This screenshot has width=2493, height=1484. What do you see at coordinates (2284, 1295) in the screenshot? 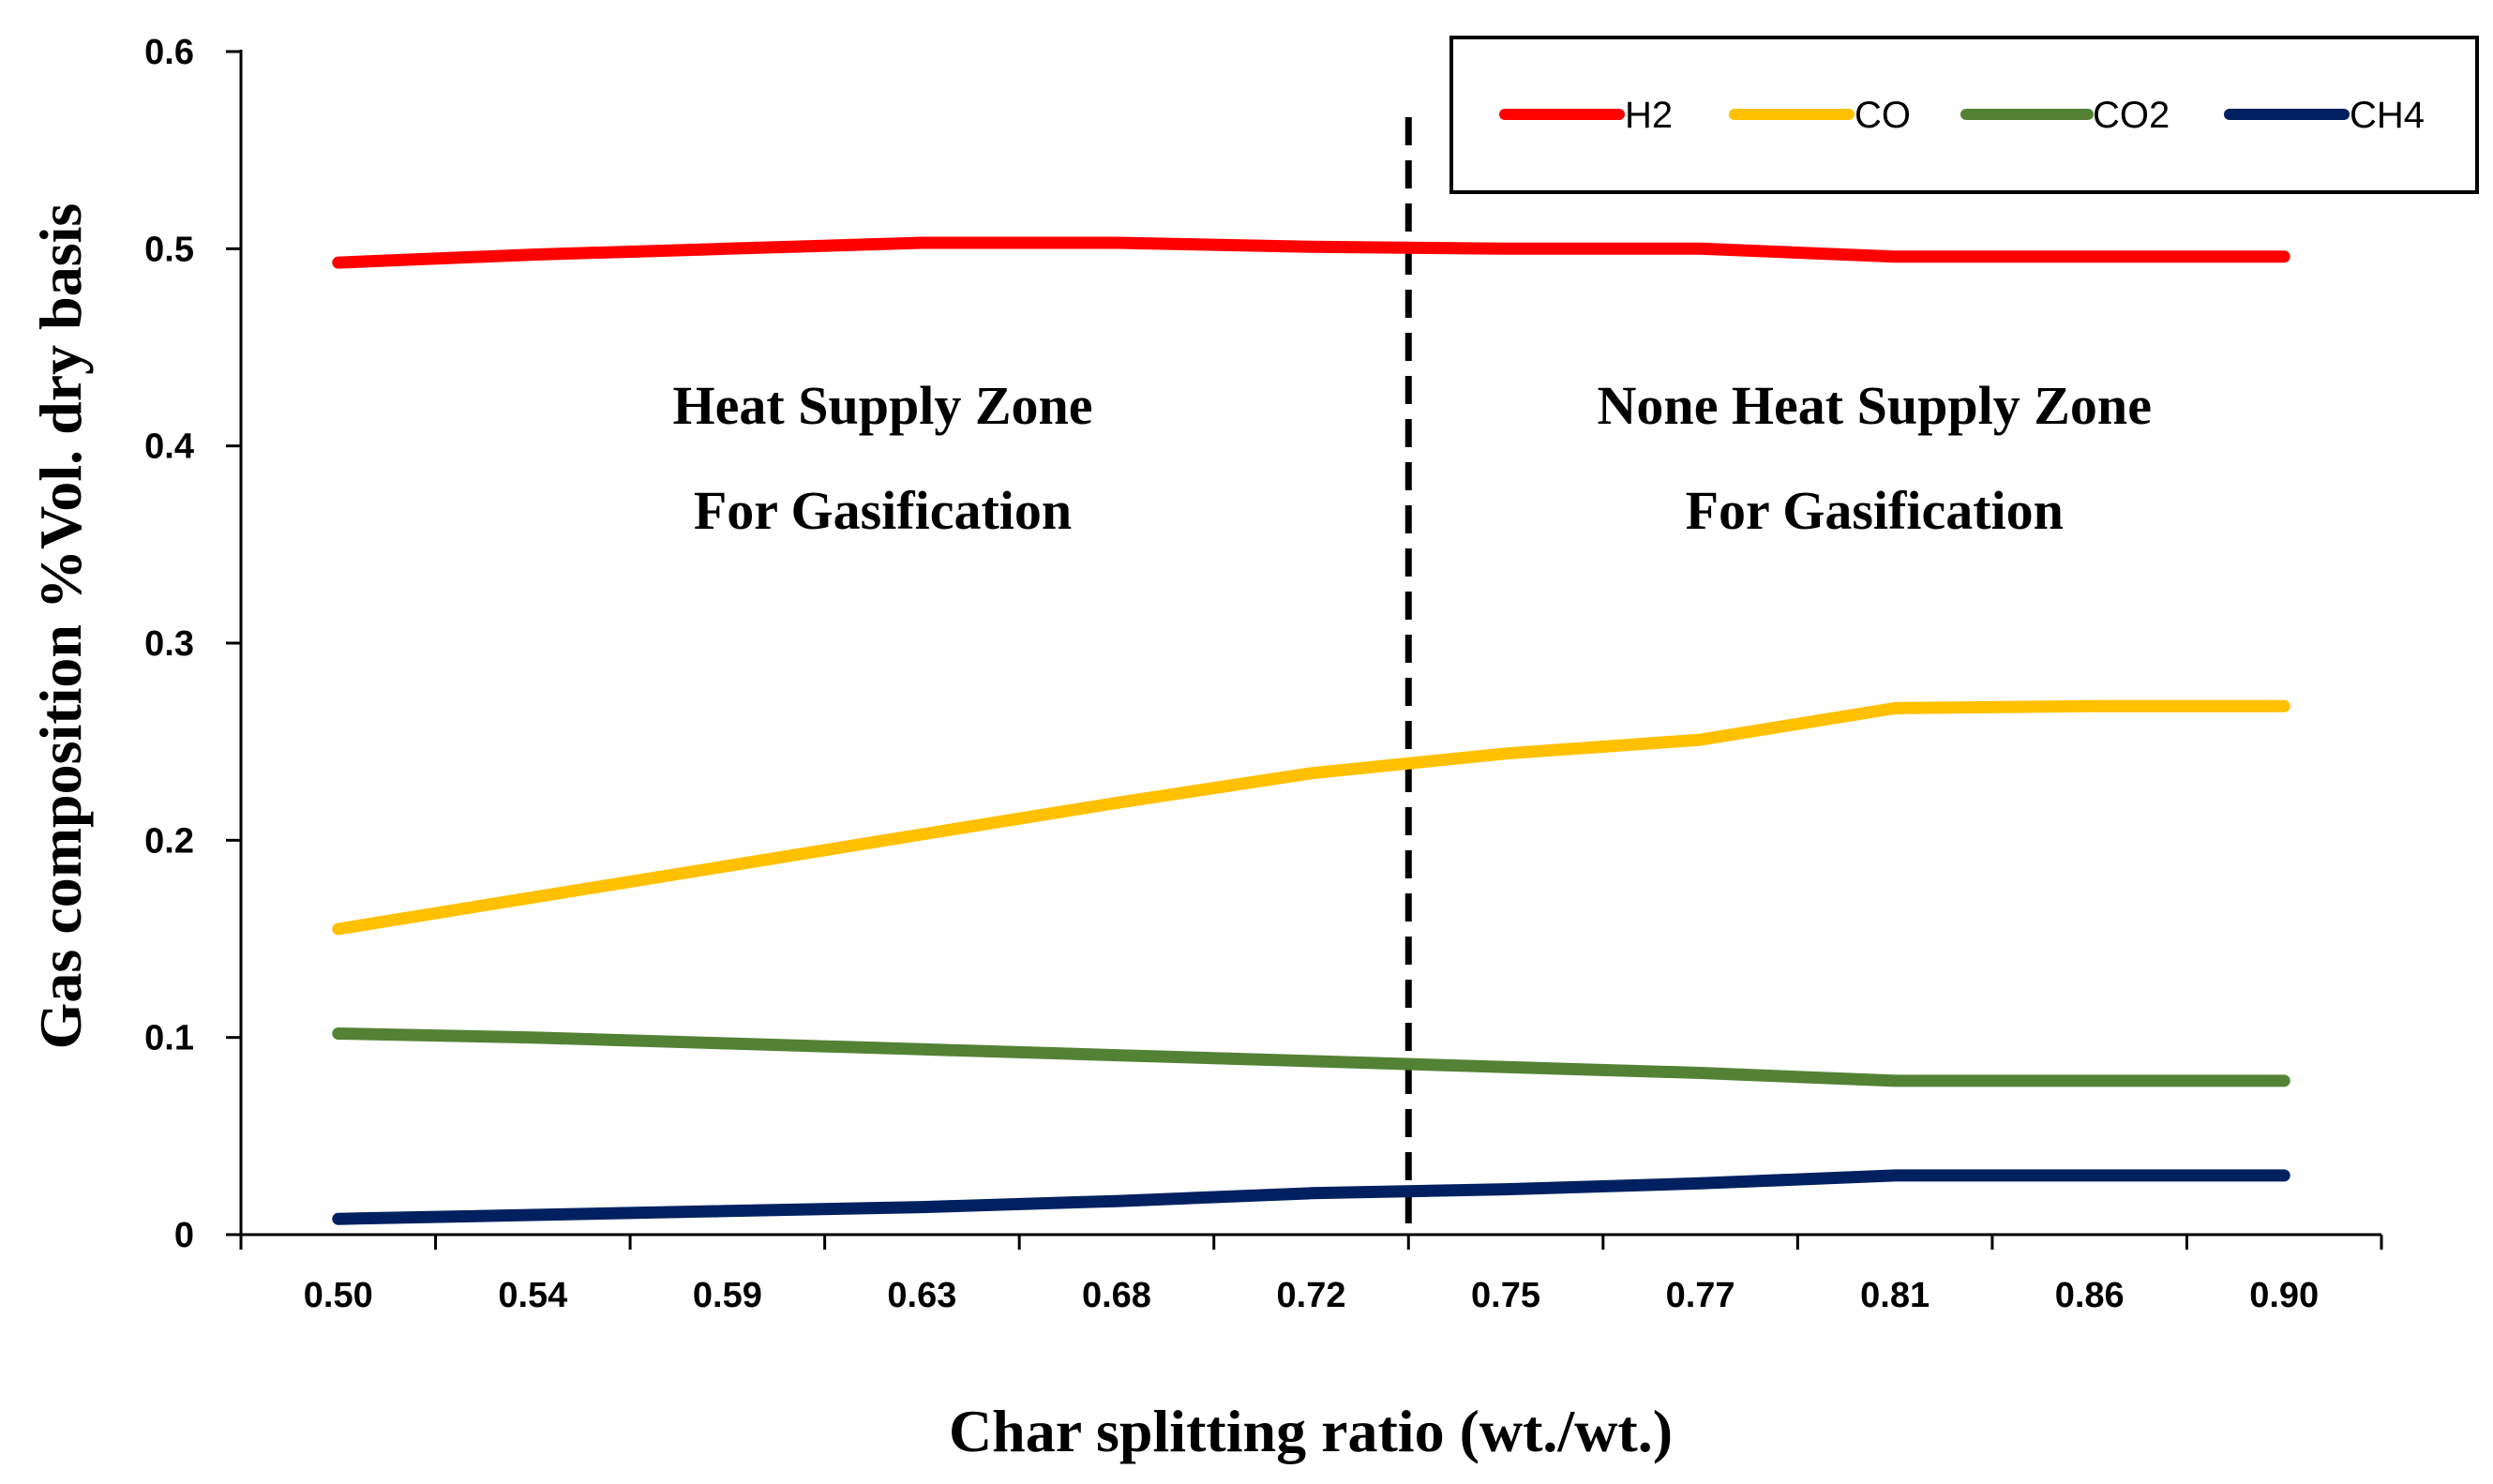
I see `x-tick-label: 0.90` at bounding box center [2284, 1295].